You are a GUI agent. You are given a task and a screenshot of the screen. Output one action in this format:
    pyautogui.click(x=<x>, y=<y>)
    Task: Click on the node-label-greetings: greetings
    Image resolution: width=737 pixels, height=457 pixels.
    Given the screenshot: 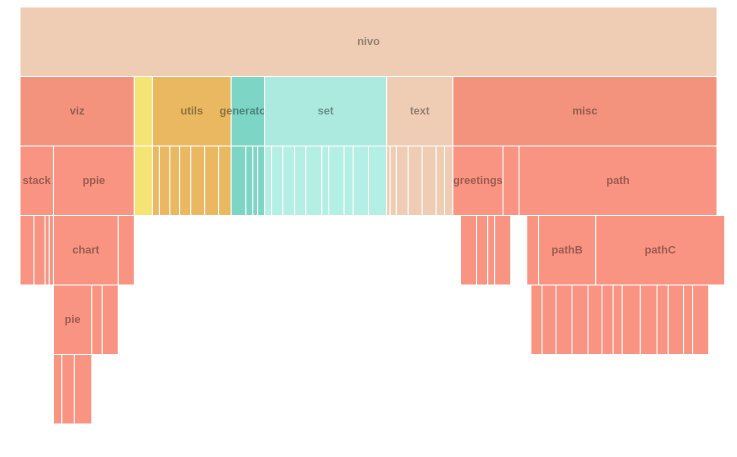 What is the action you would take?
    pyautogui.click(x=478, y=181)
    